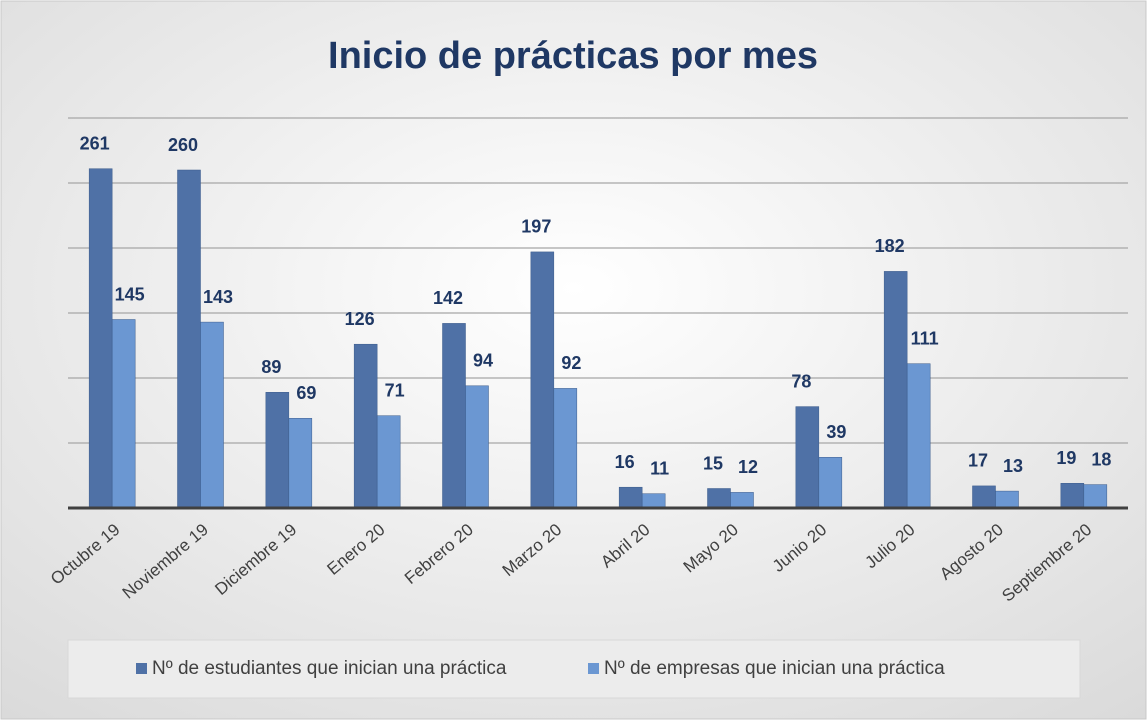  What do you see at coordinates (306, 393) in the screenshot?
I see `data-label: 69` at bounding box center [306, 393].